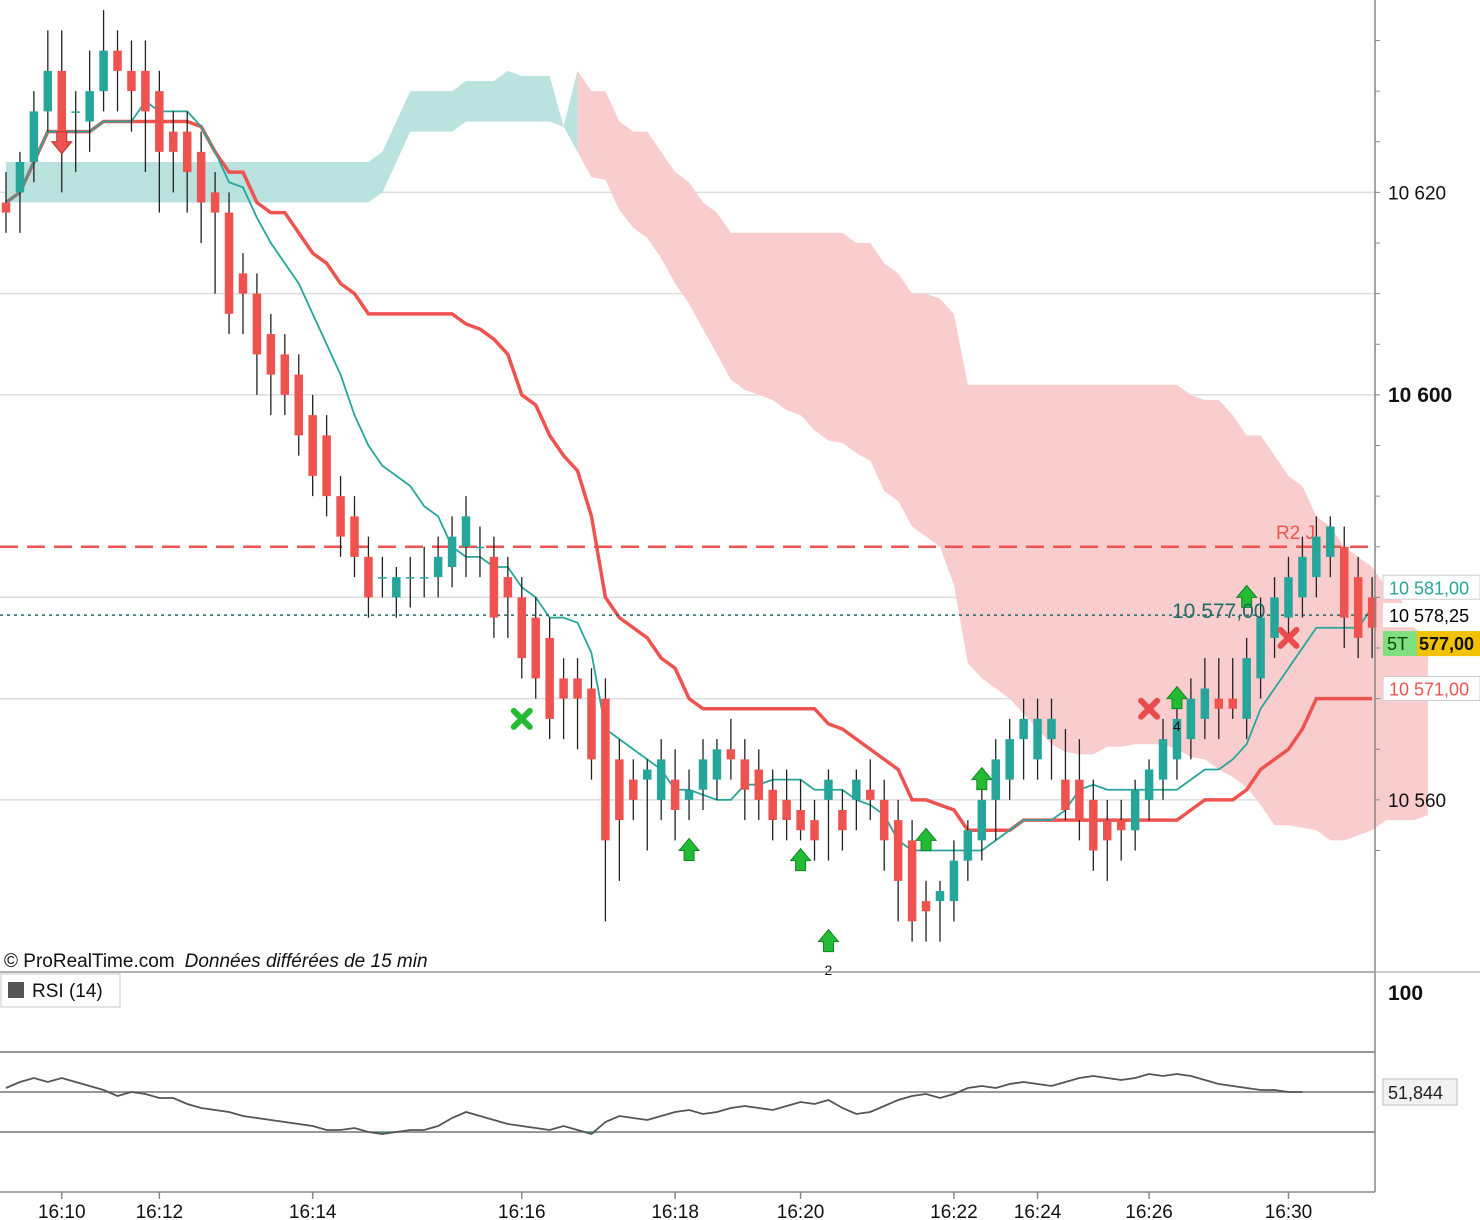 The image size is (1480, 1220). What do you see at coordinates (62, 1211) in the screenshot?
I see `time-axis-label: 16:10` at bounding box center [62, 1211].